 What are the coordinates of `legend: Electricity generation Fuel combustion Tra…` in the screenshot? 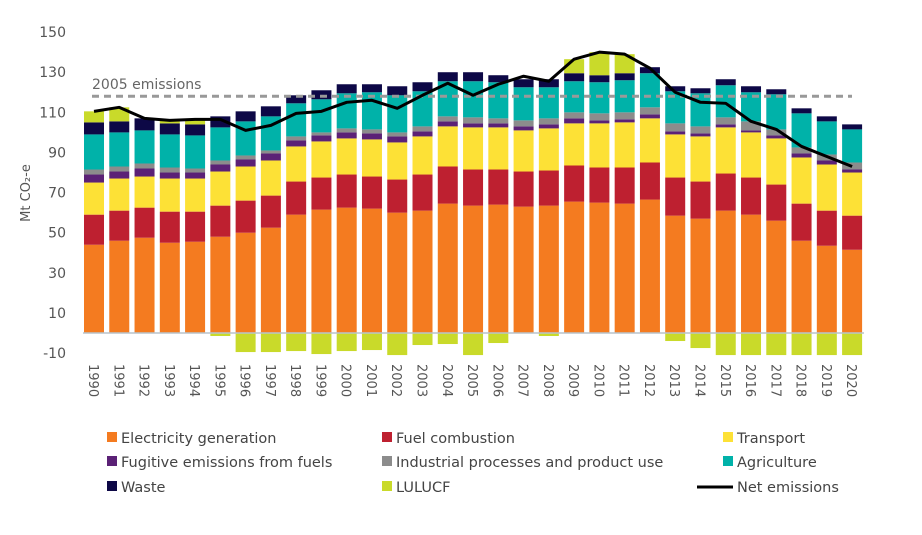 It's located at (473, 463).